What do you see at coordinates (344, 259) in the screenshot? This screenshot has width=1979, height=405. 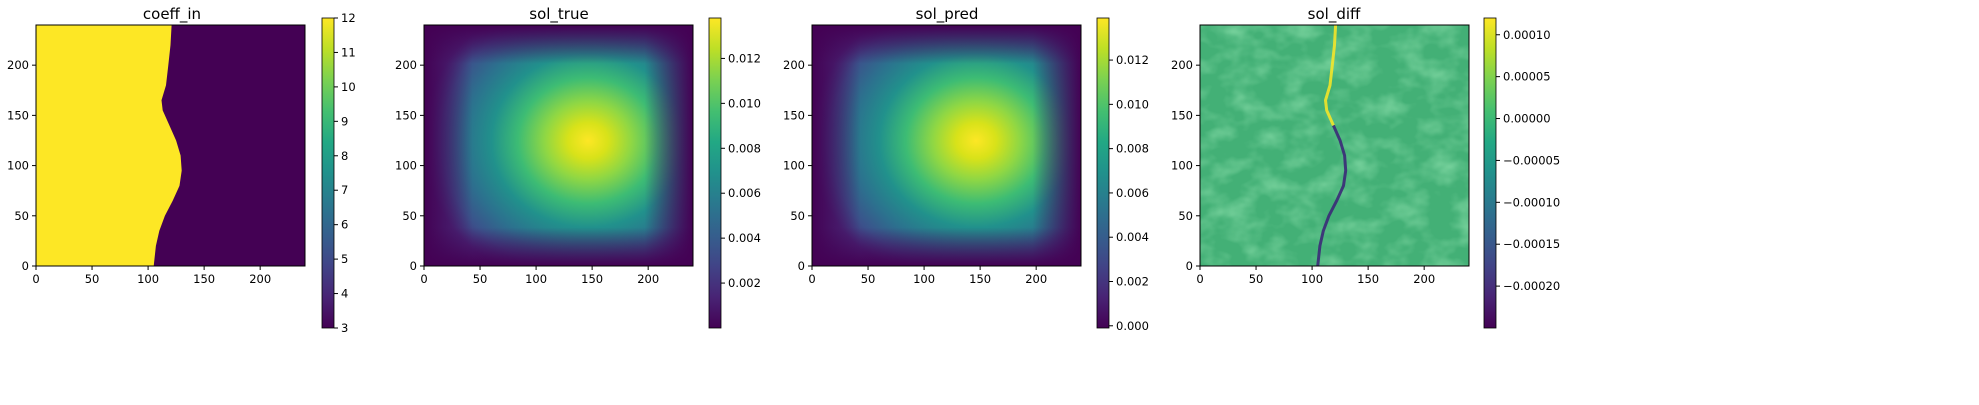 I see `colorbar-tick-label: 5` at bounding box center [344, 259].